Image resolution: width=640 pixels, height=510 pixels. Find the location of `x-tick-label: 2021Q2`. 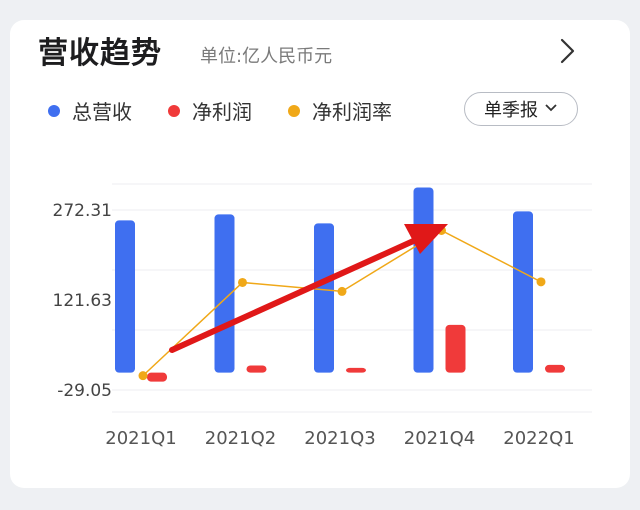

x-tick-label: 2021Q2 is located at coordinates (240, 438).